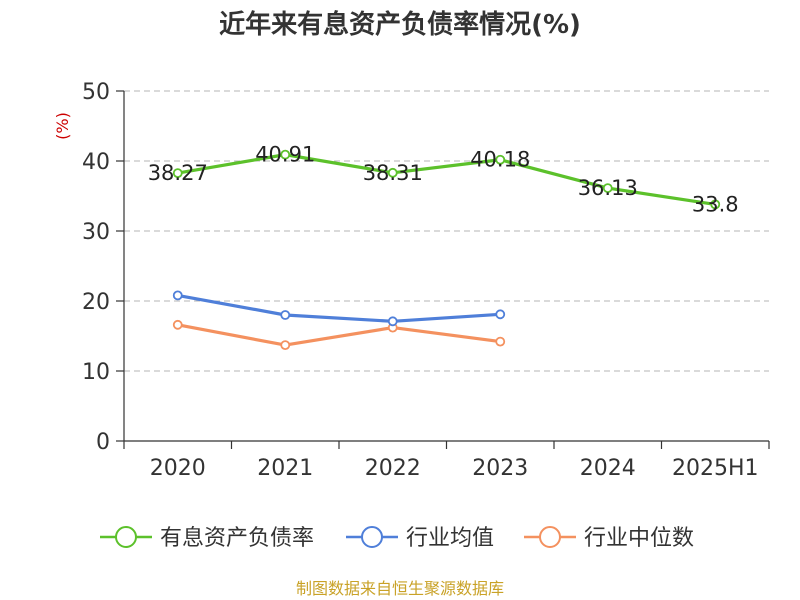  I want to click on x-tick-label: 2024, so click(608, 468).